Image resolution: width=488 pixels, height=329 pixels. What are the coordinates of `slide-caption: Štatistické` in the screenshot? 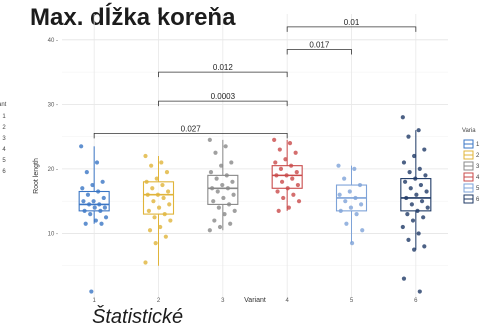 It's located at (138, 317).